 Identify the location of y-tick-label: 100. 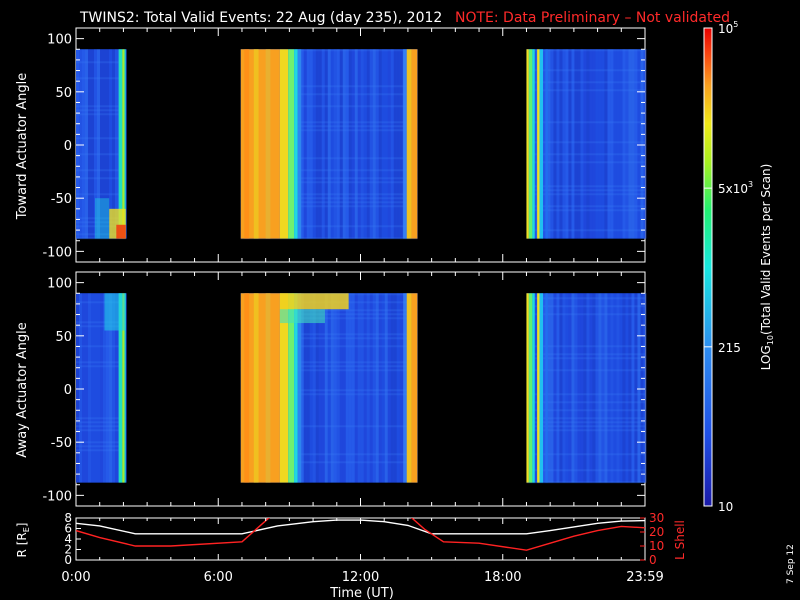
(59, 40).